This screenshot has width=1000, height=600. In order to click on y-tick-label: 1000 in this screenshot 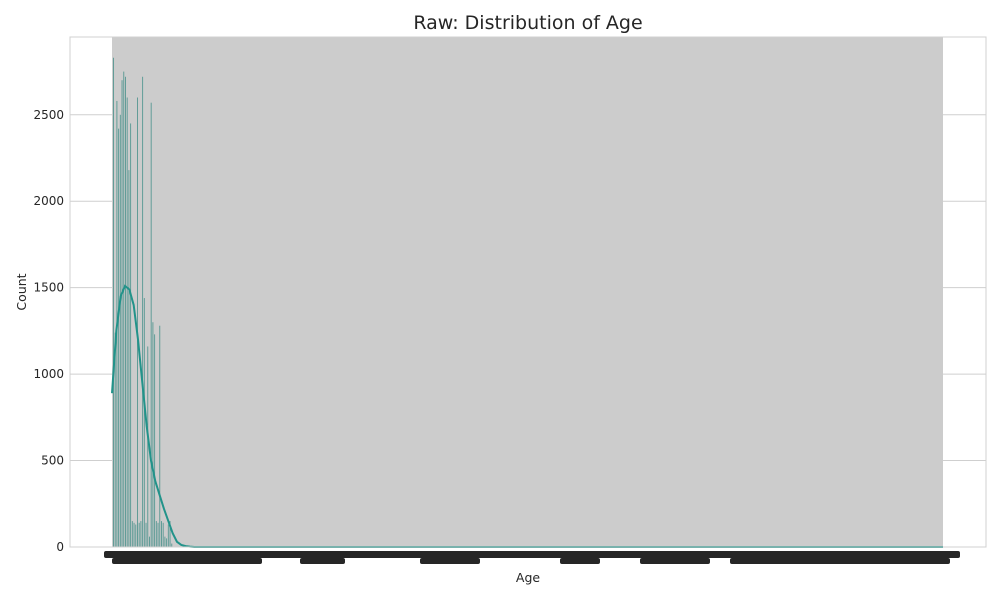, I will do `click(48, 374)`.